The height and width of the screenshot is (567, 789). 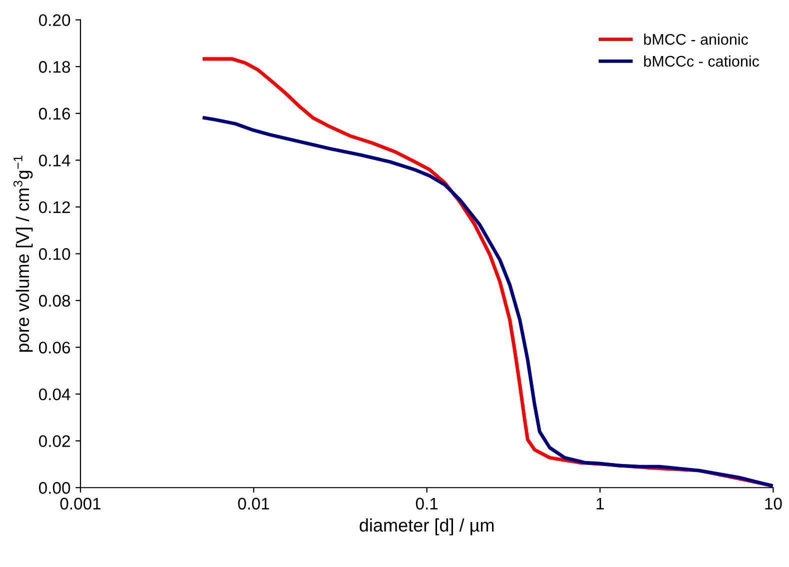 What do you see at coordinates (54, 348) in the screenshot?
I see `y-tick-label: 0.06` at bounding box center [54, 348].